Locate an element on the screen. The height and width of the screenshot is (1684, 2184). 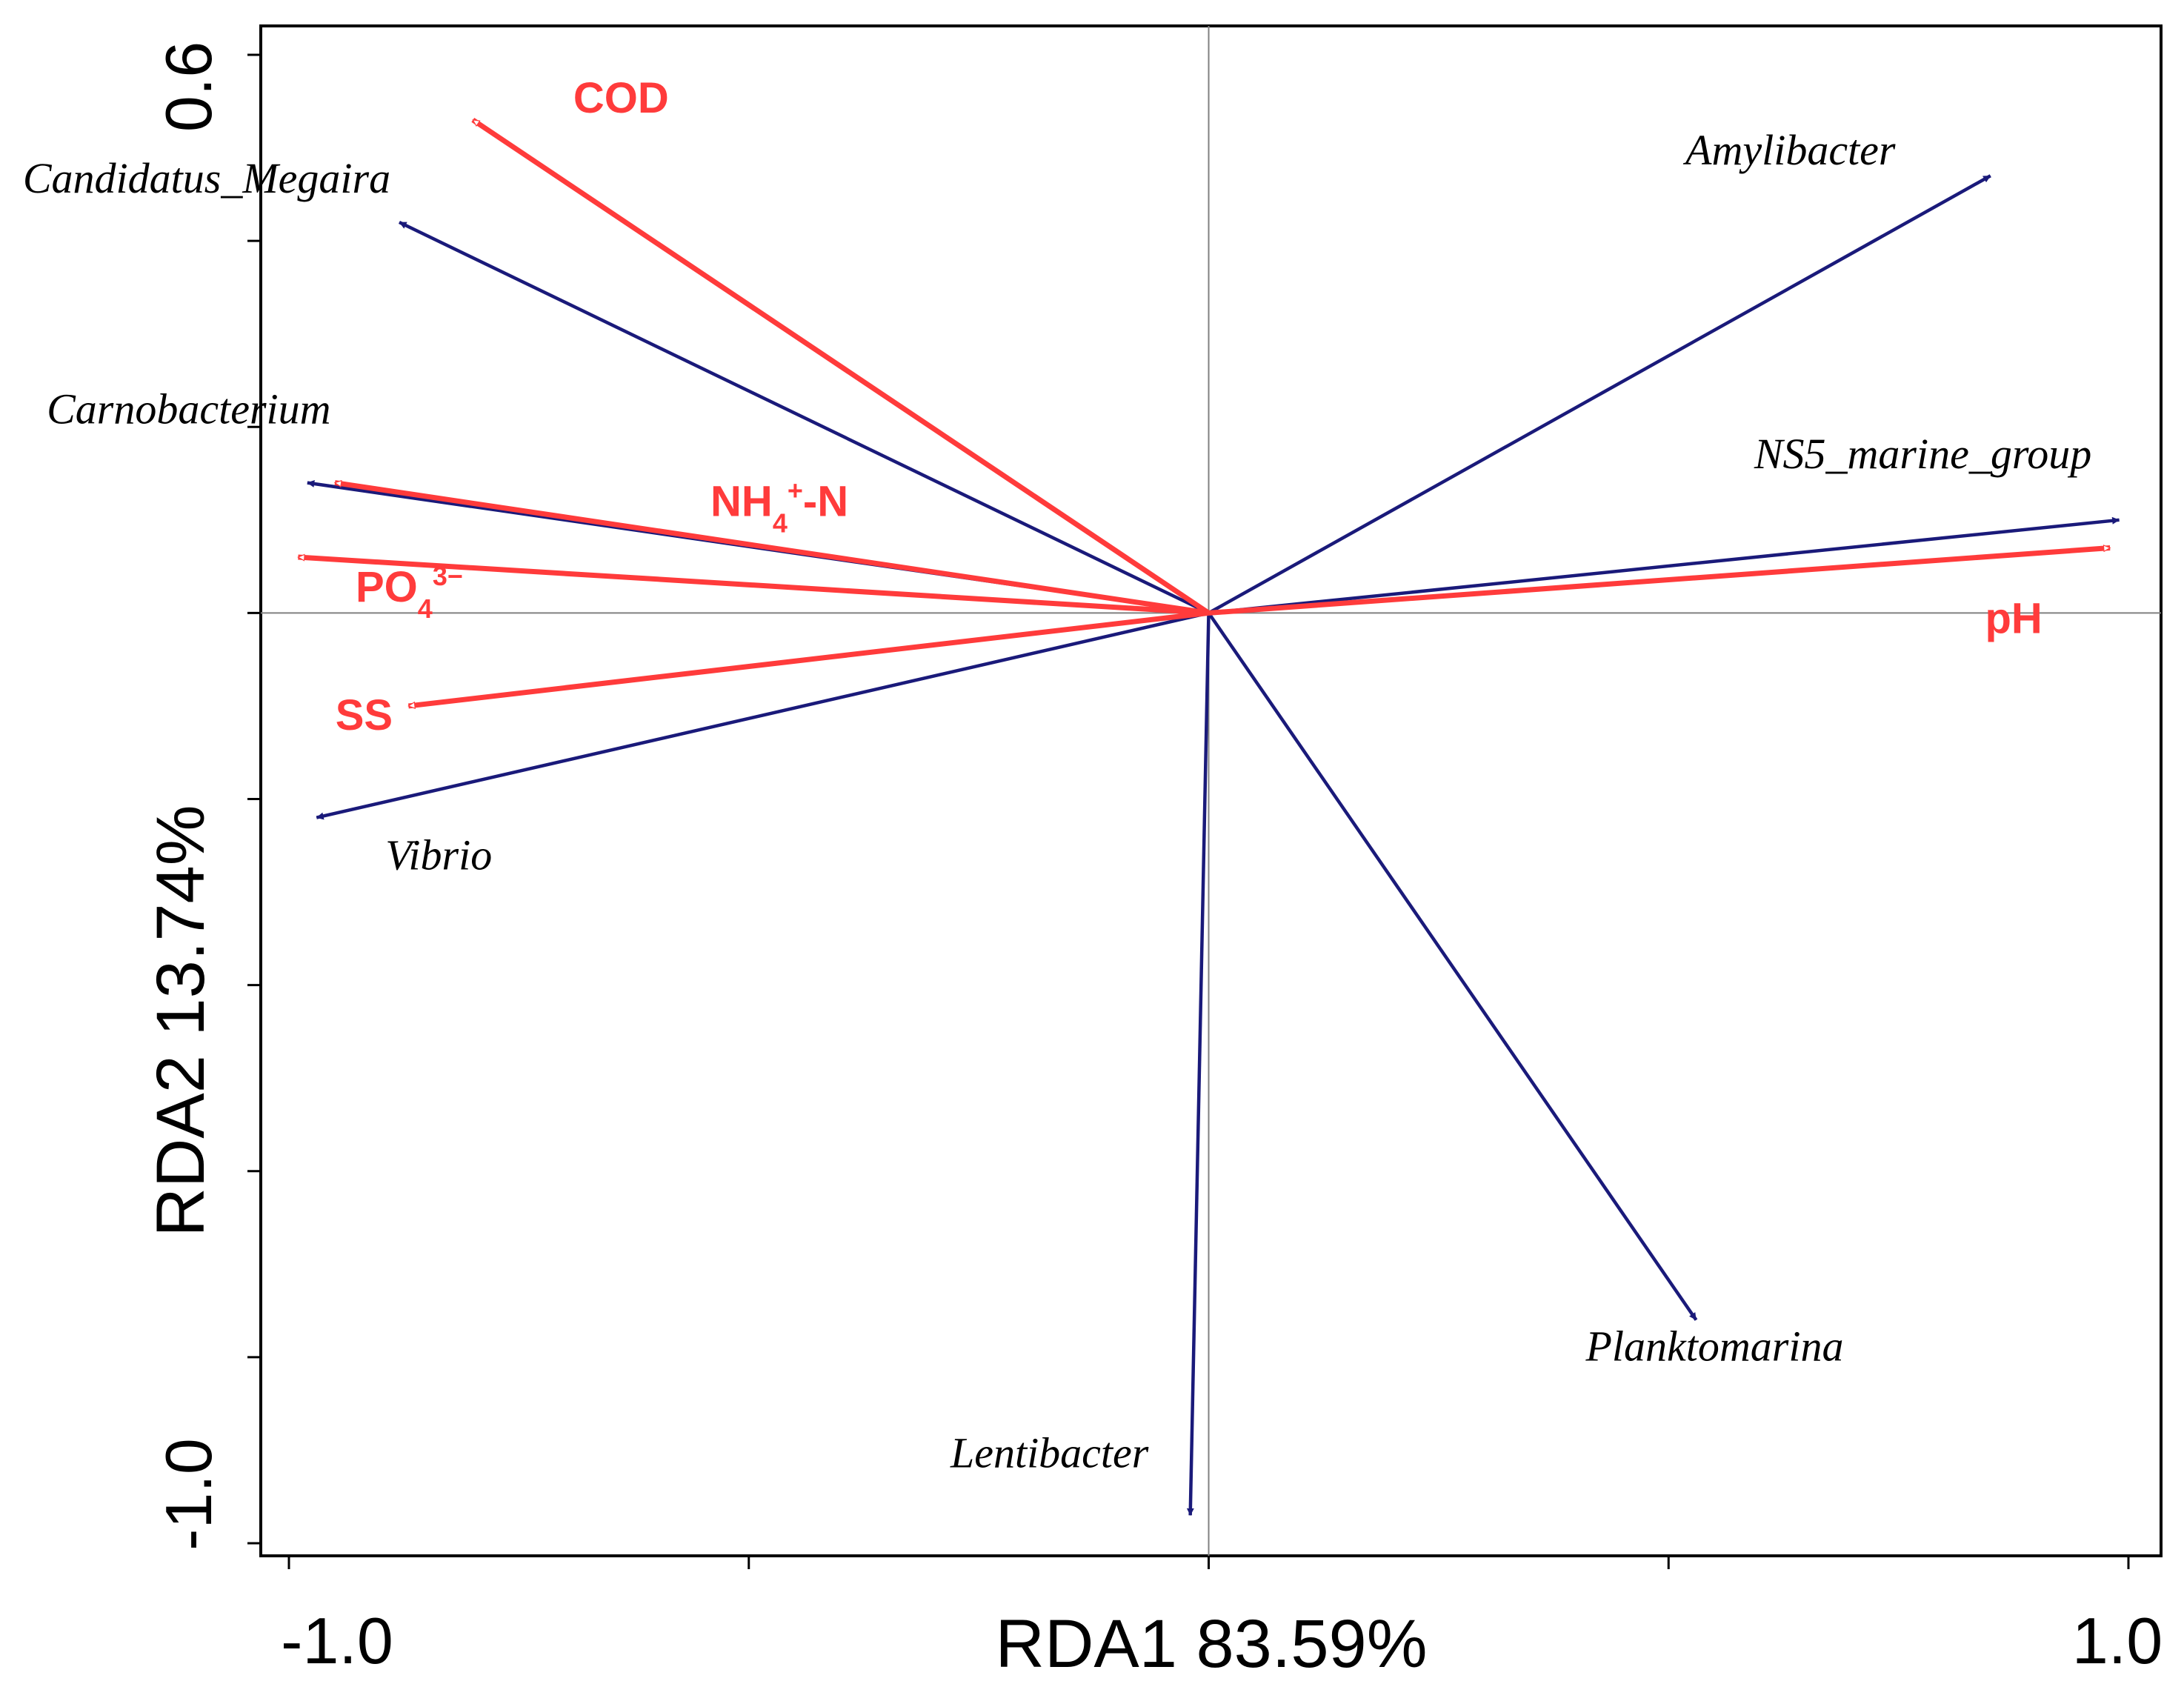
species-label: Lentibacter is located at coordinates (1049, 1452).